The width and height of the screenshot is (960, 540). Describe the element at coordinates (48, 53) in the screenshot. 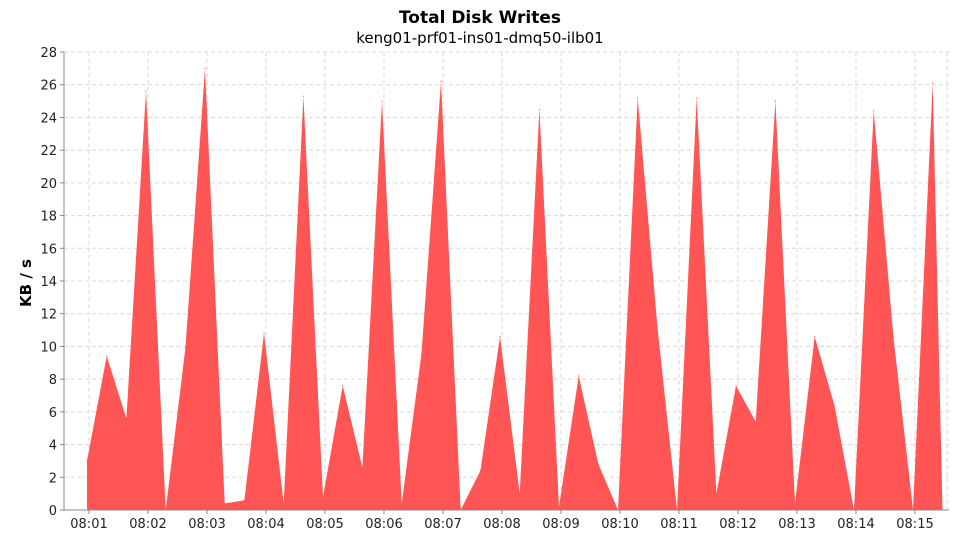

I see `y-tick-label: 28` at that location.